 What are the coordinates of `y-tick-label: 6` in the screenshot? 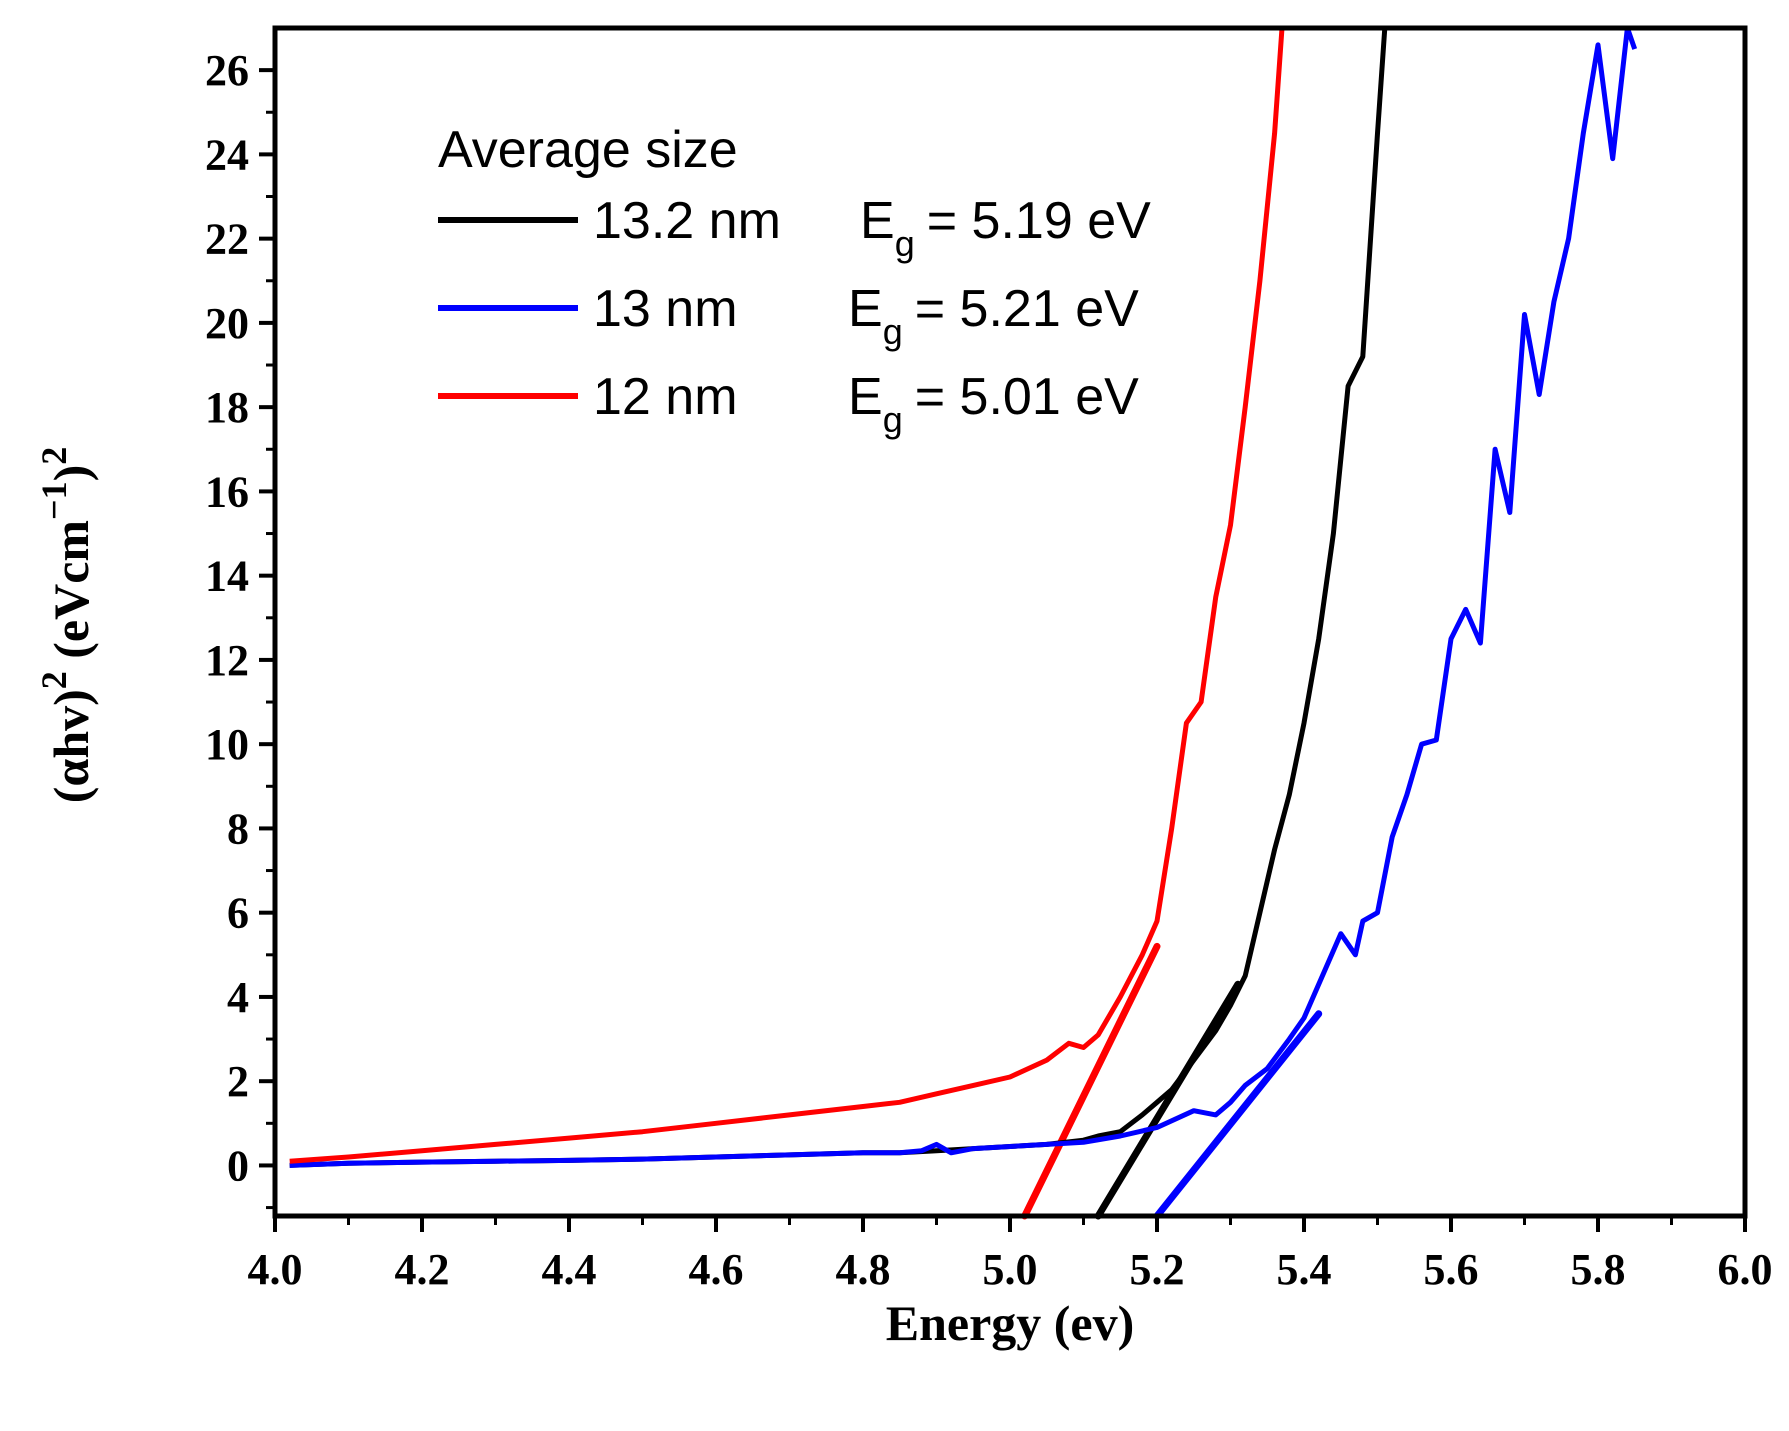 It's located at (238, 913).